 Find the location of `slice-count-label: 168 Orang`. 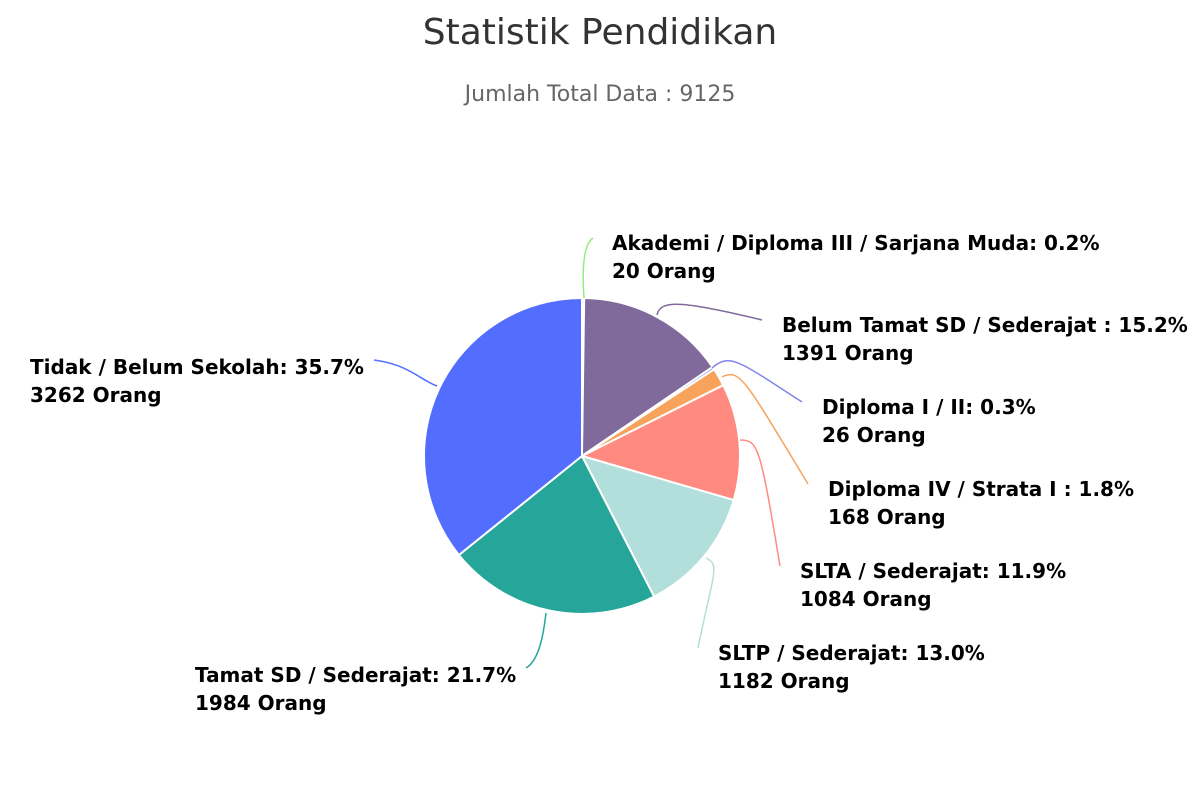

slice-count-label: 168 Orang is located at coordinates (887, 517).